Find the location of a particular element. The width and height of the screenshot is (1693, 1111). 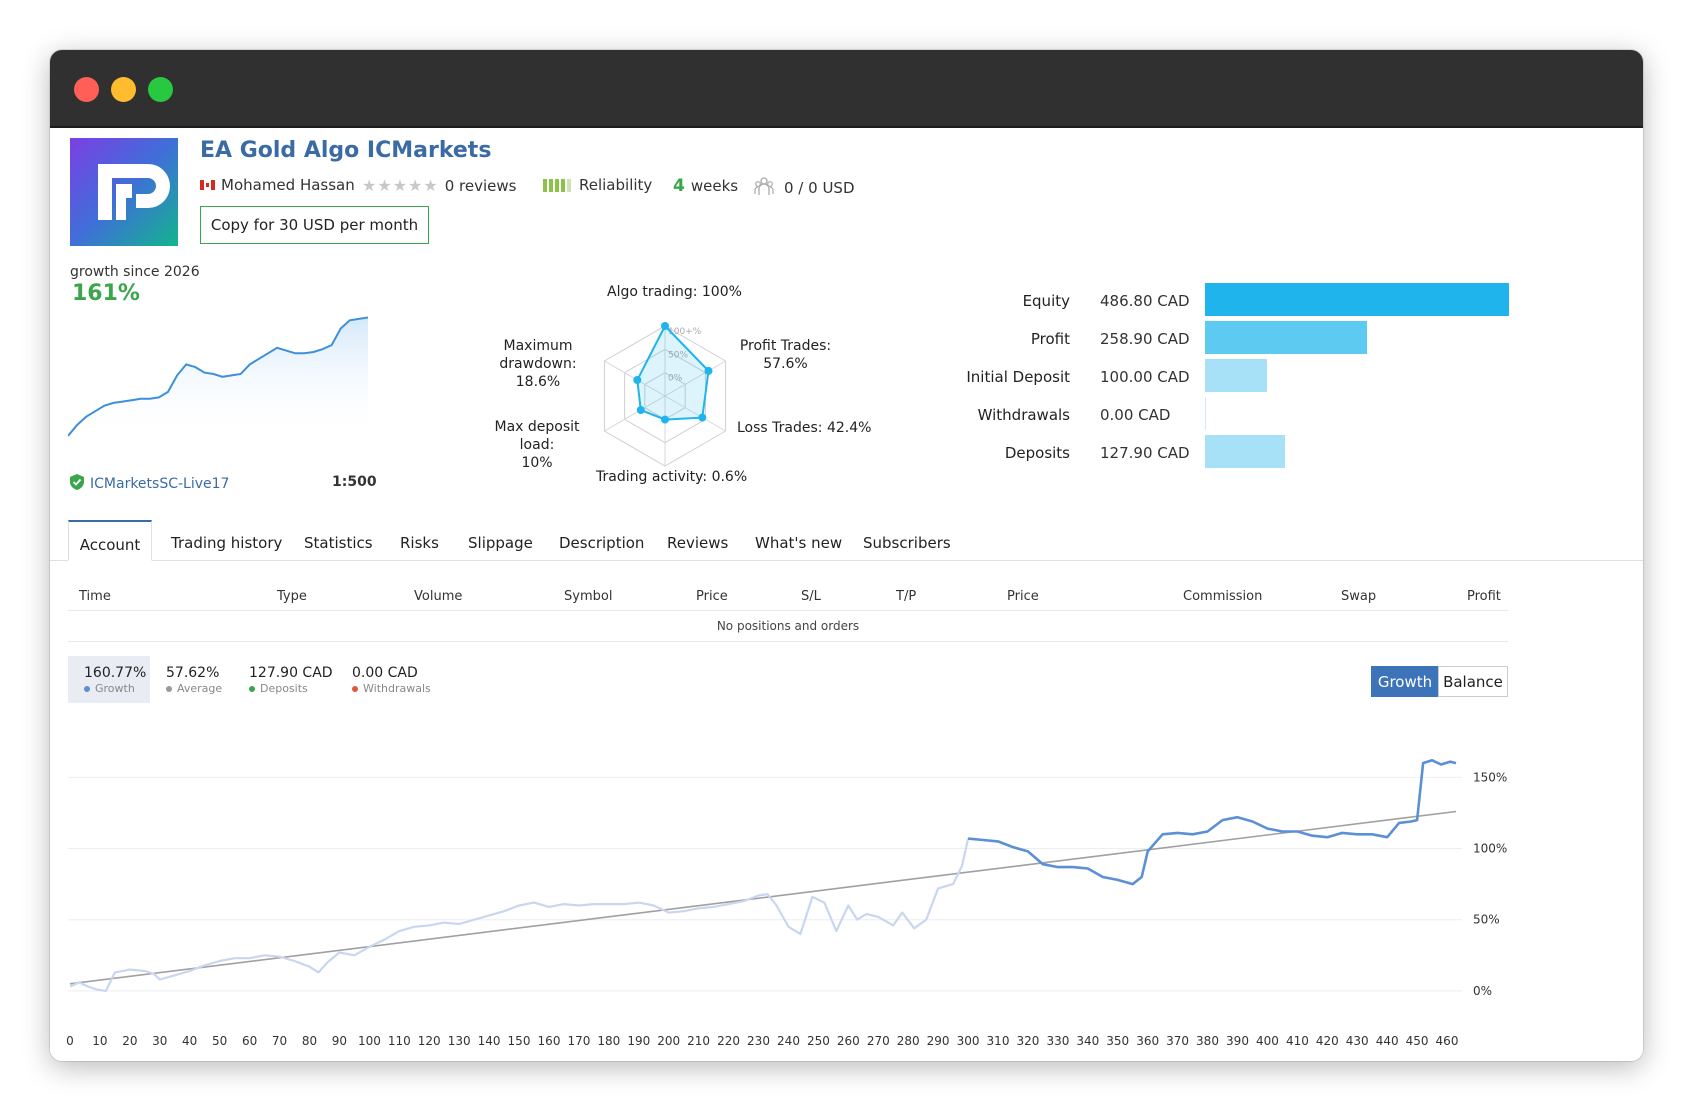

radar-chart: 100+% 50% 0% is located at coordinates (665, 394).